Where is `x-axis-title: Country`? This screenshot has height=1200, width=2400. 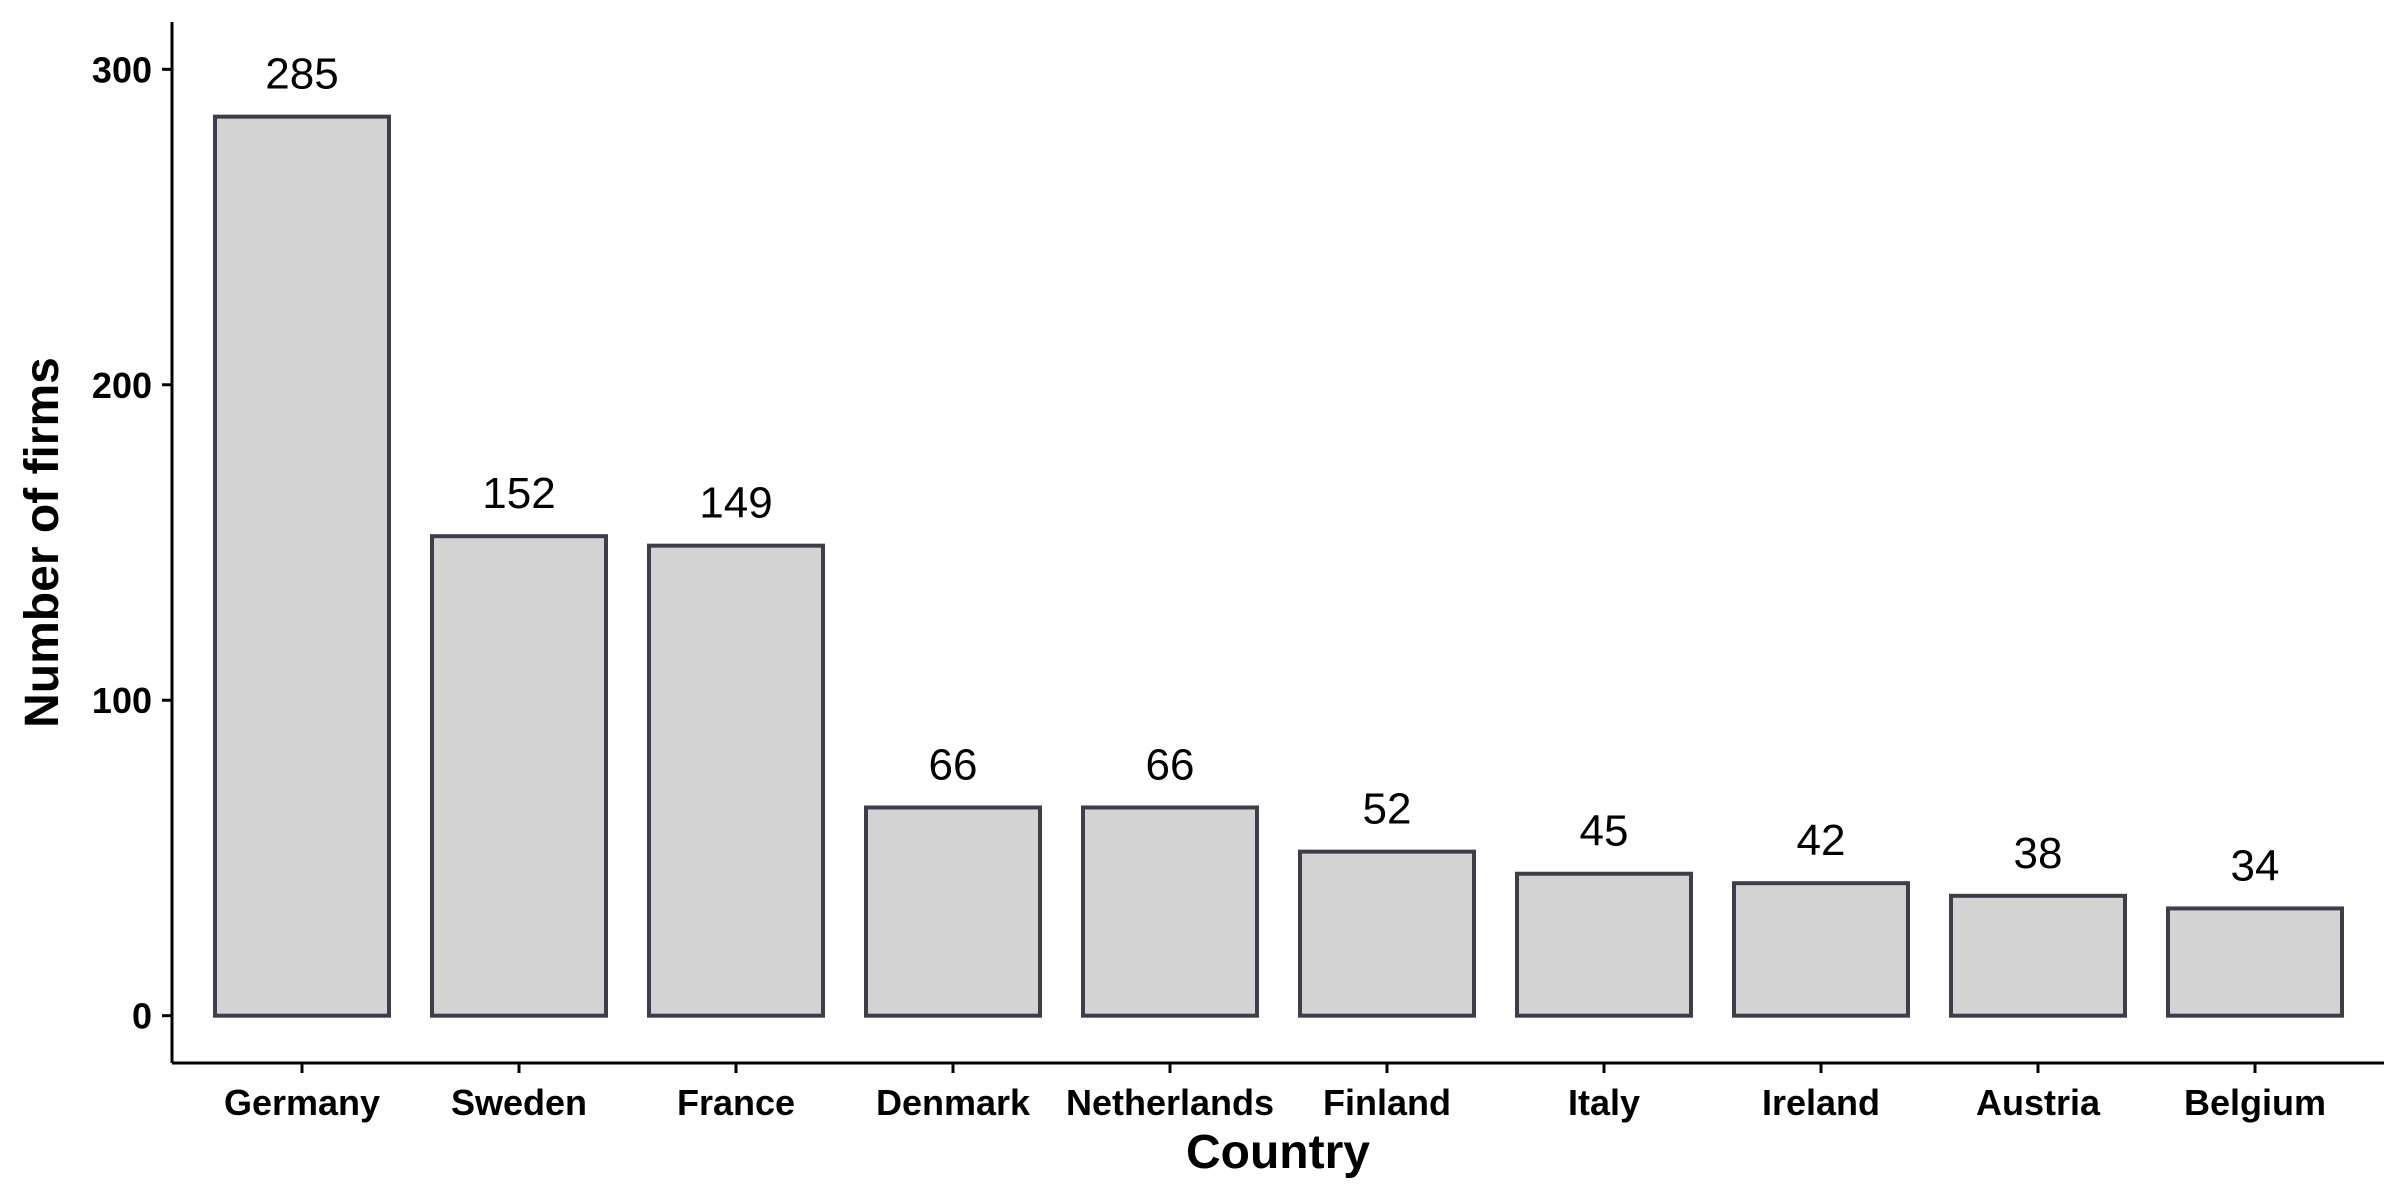 x-axis-title: Country is located at coordinates (1278, 1152).